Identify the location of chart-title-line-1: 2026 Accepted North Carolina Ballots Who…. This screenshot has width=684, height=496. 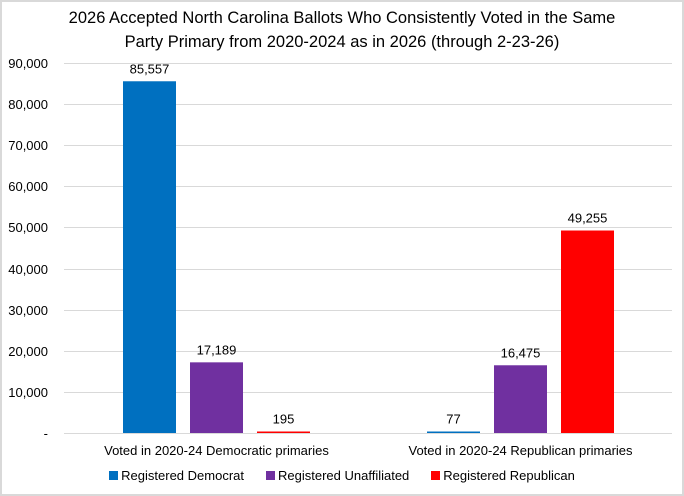
(342, 18).